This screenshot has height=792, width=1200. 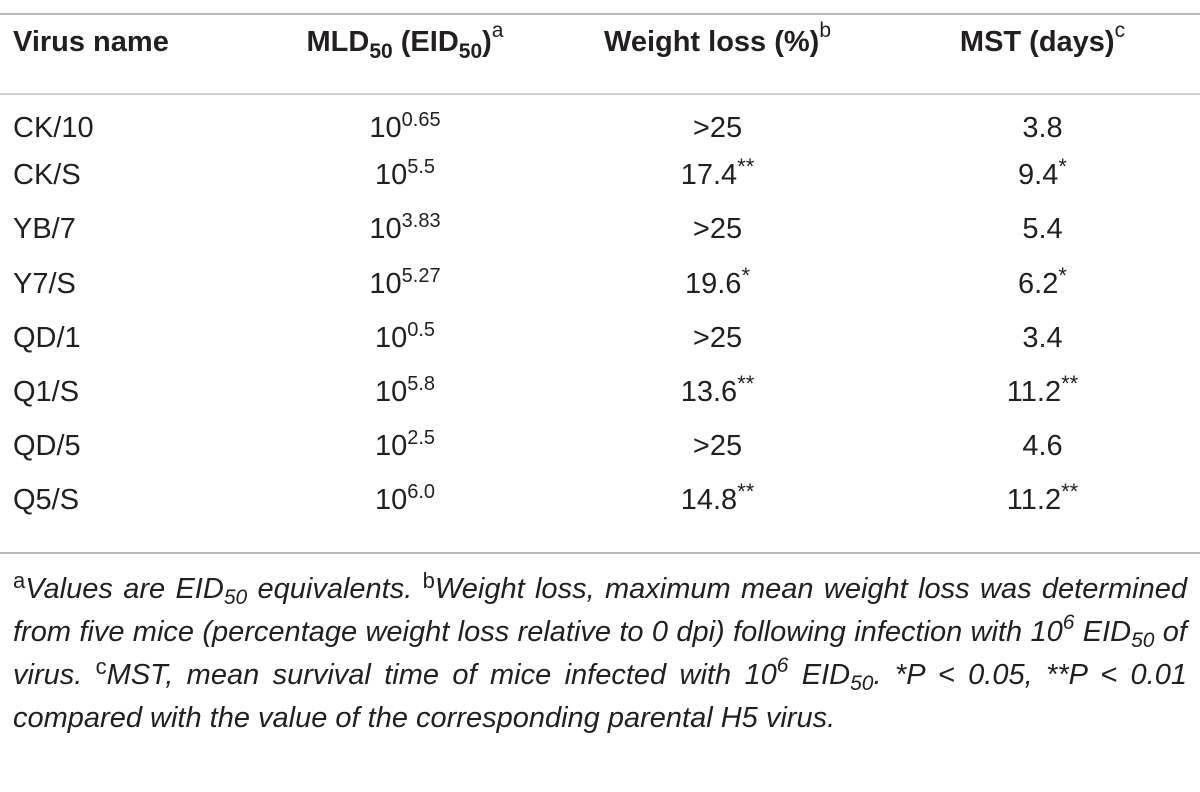 What do you see at coordinates (46, 392) in the screenshot?
I see `cell-virus-name: Q1/S` at bounding box center [46, 392].